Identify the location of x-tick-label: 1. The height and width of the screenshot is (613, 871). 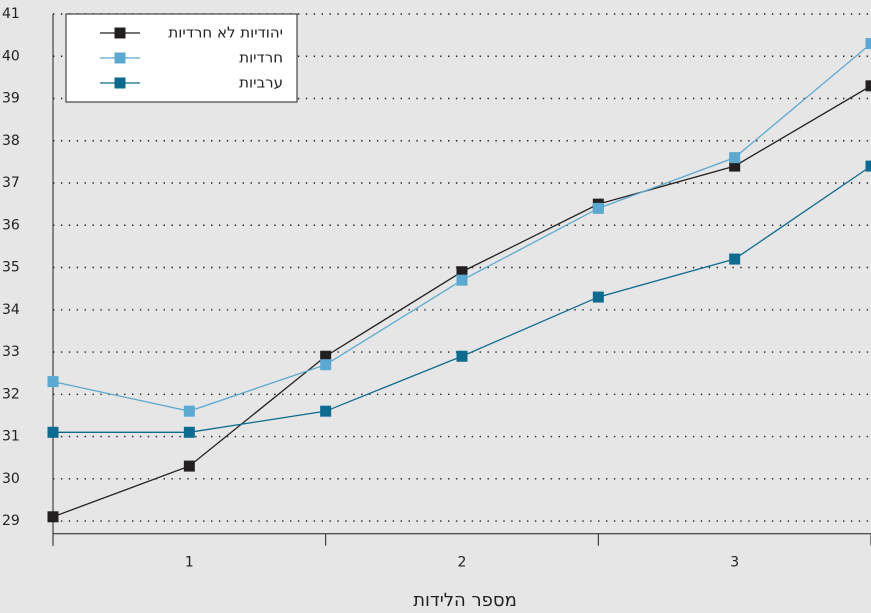
(189, 563).